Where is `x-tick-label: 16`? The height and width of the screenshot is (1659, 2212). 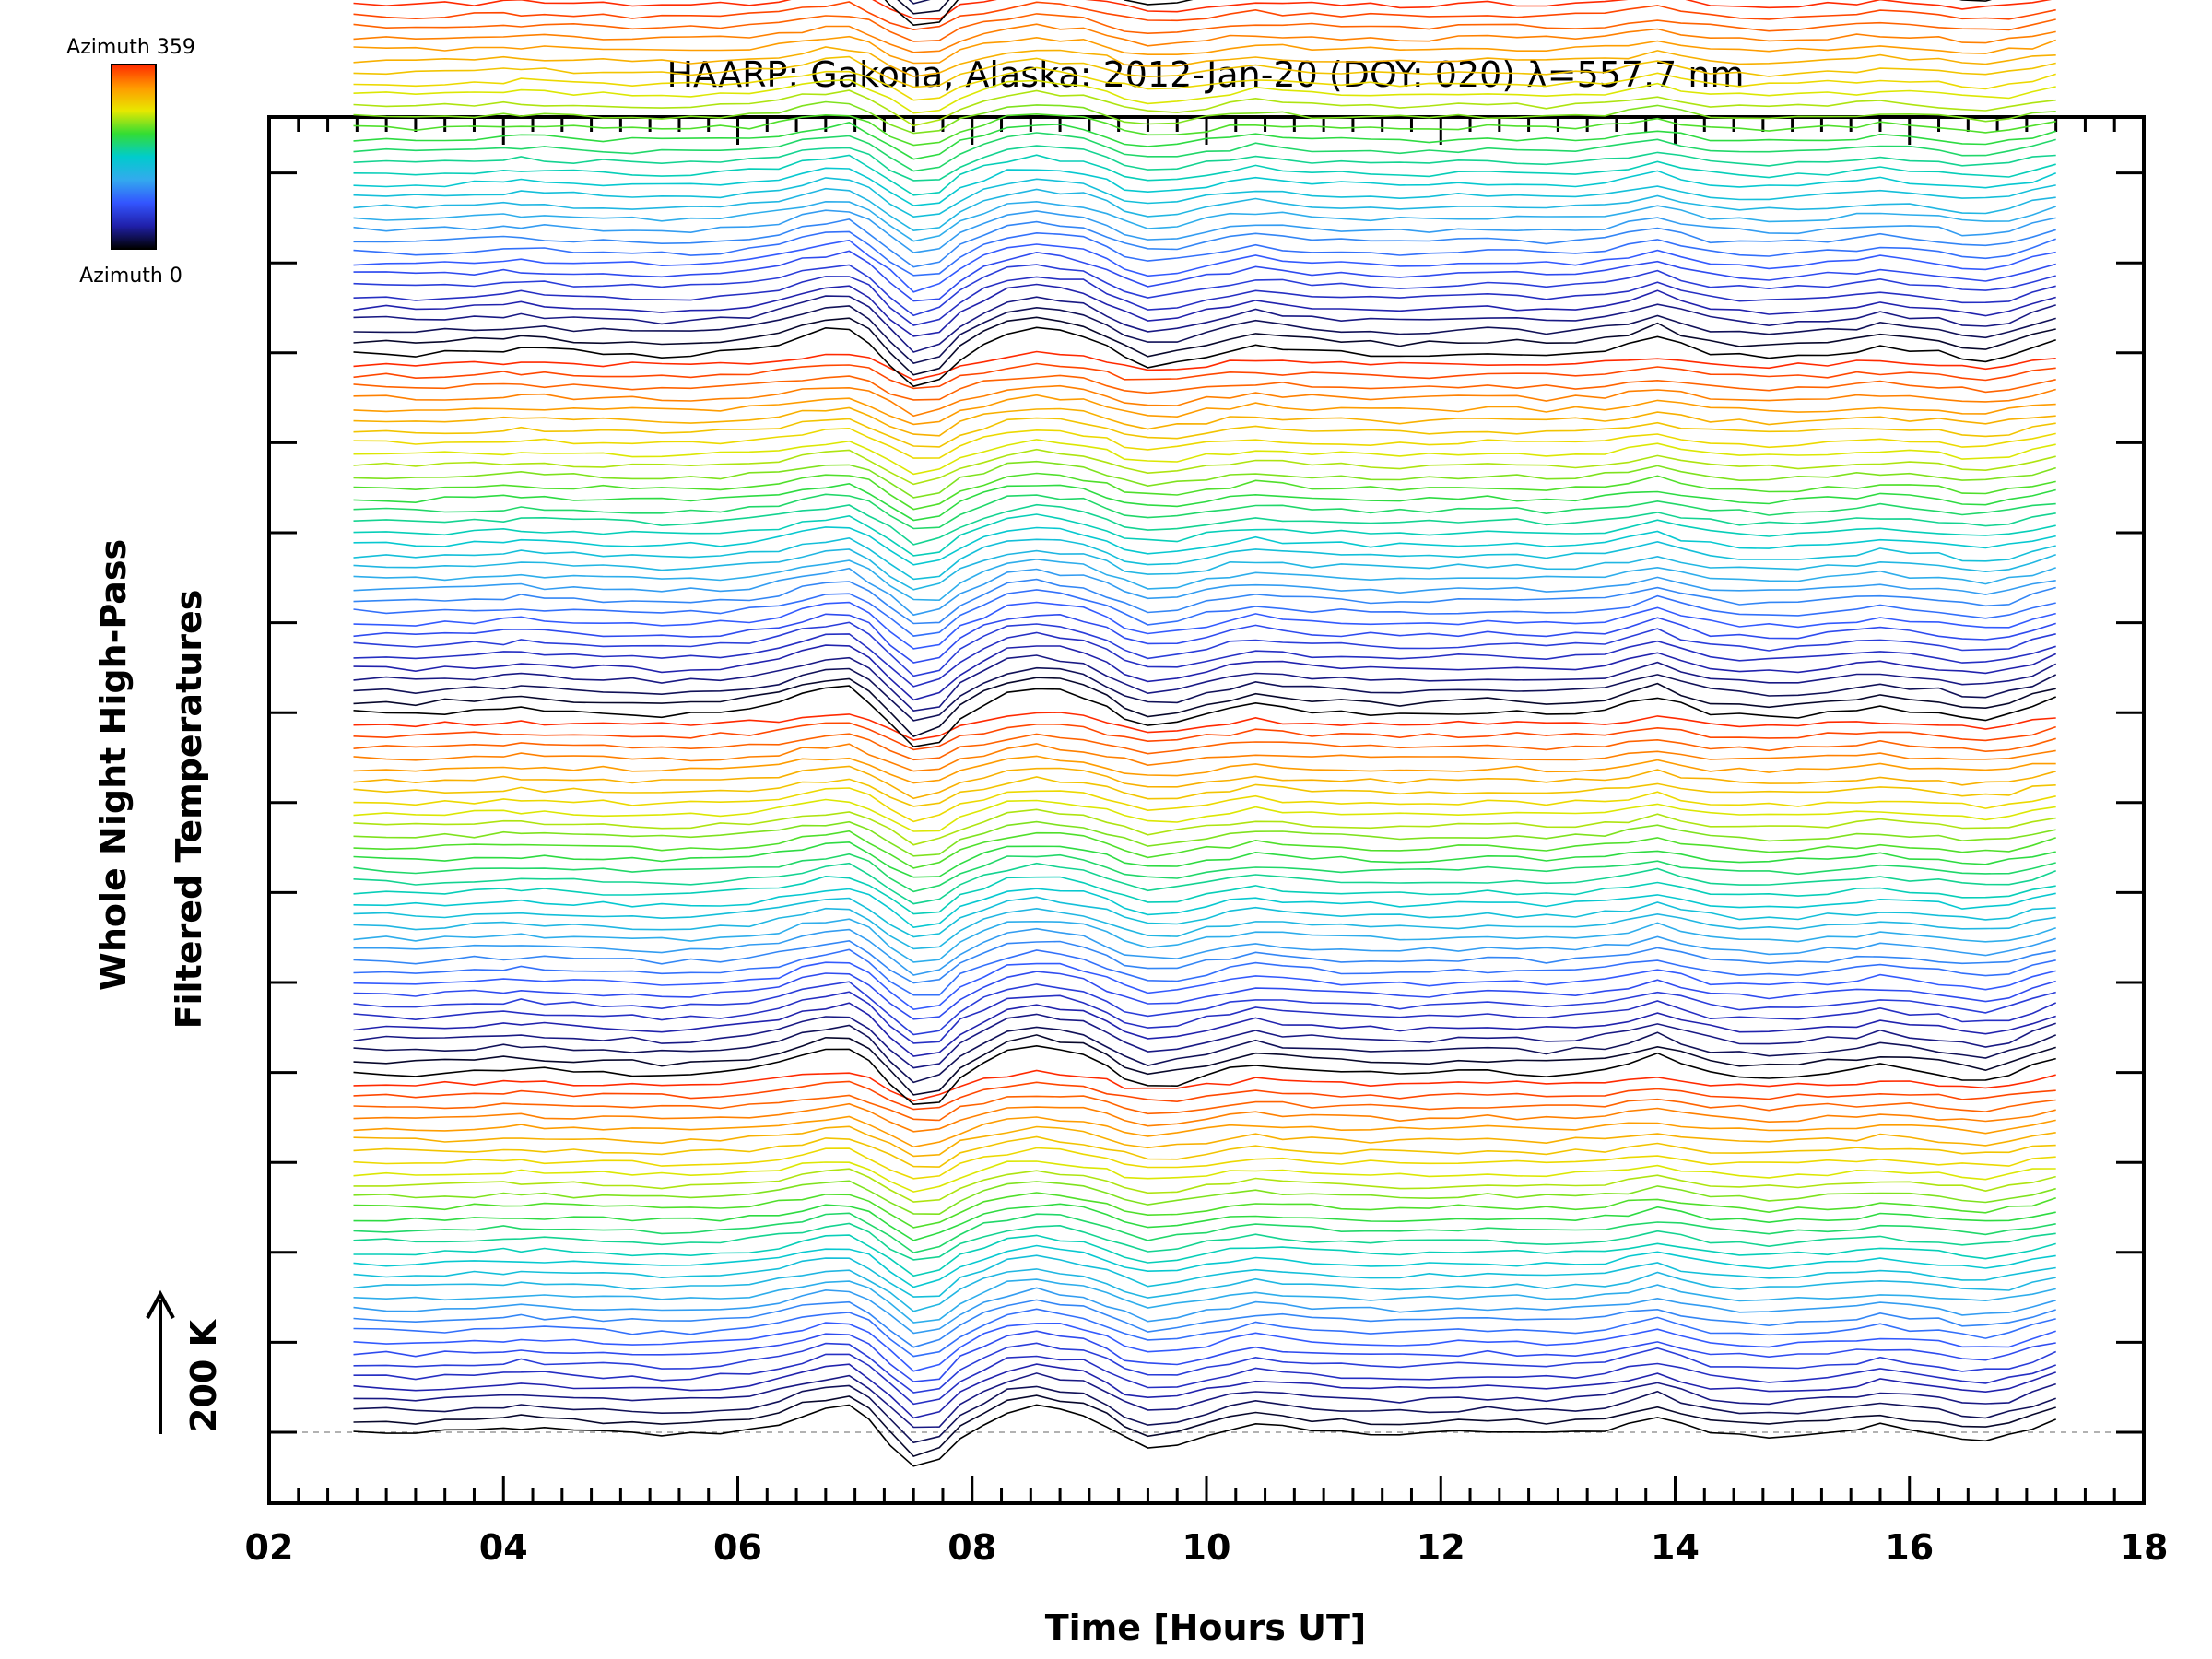
x-tick-label: 16 is located at coordinates (1909, 1547).